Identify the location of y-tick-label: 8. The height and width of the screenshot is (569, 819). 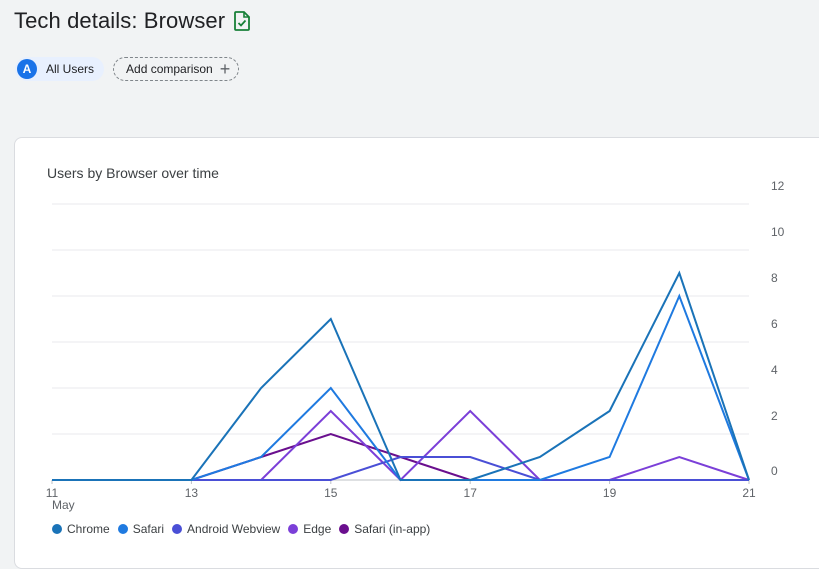
(774, 278).